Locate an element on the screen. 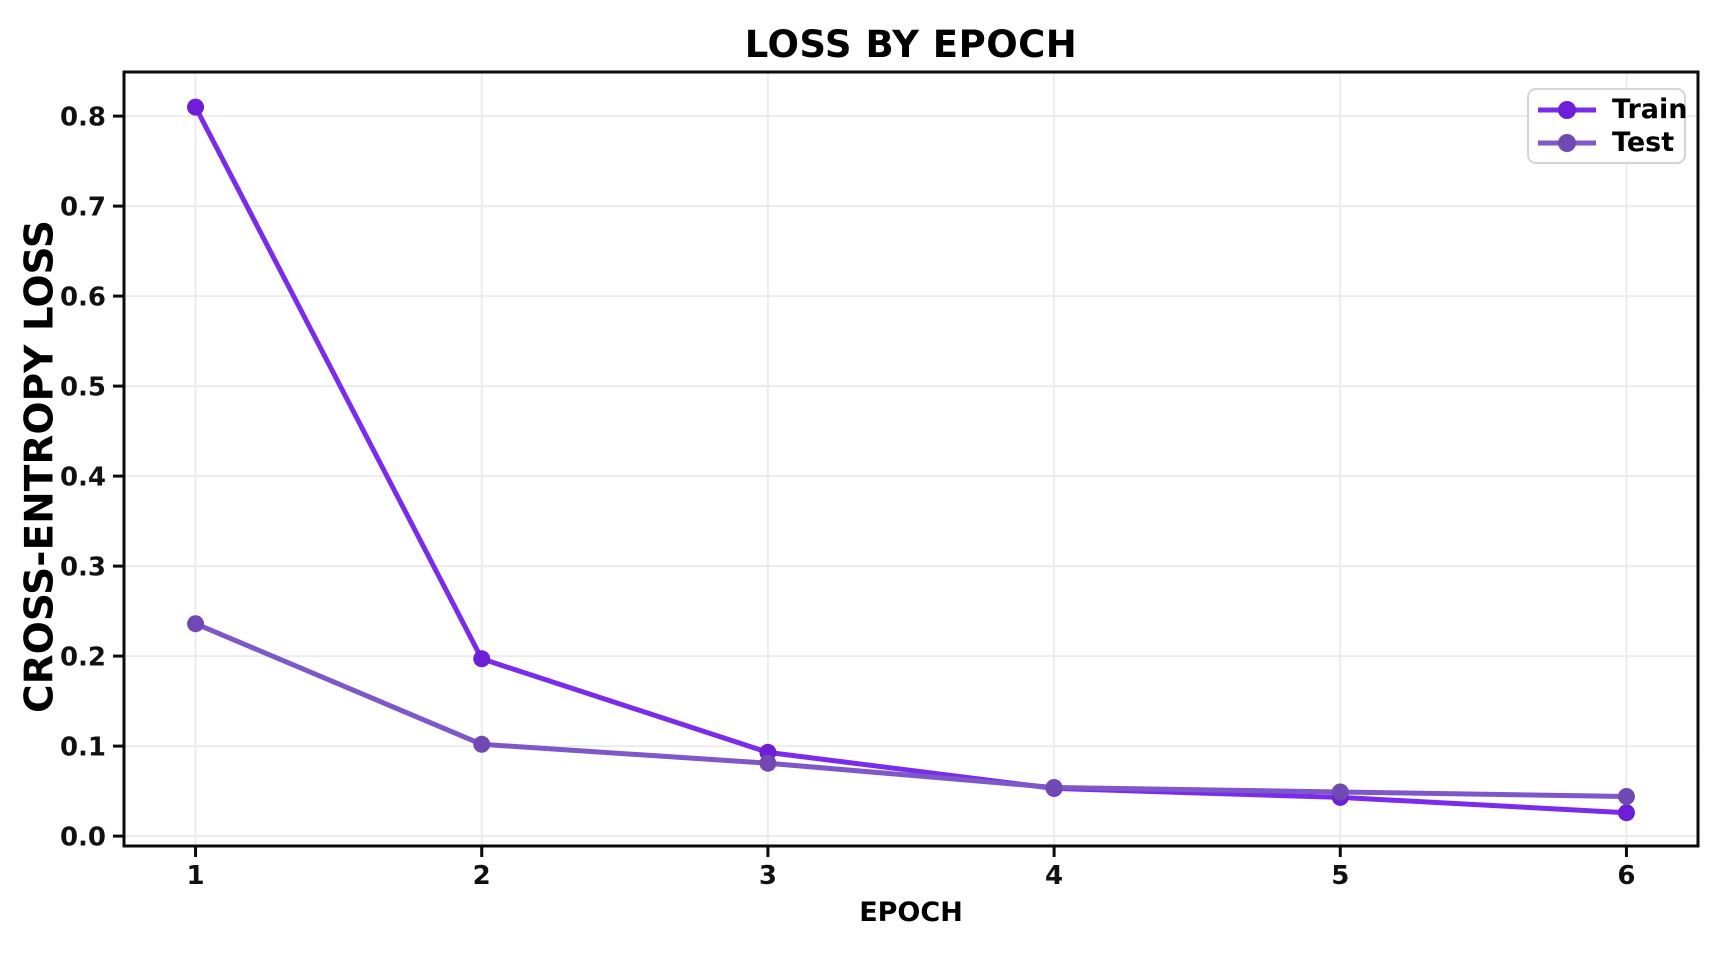  test-line-marker-icon is located at coordinates (1567, 142).